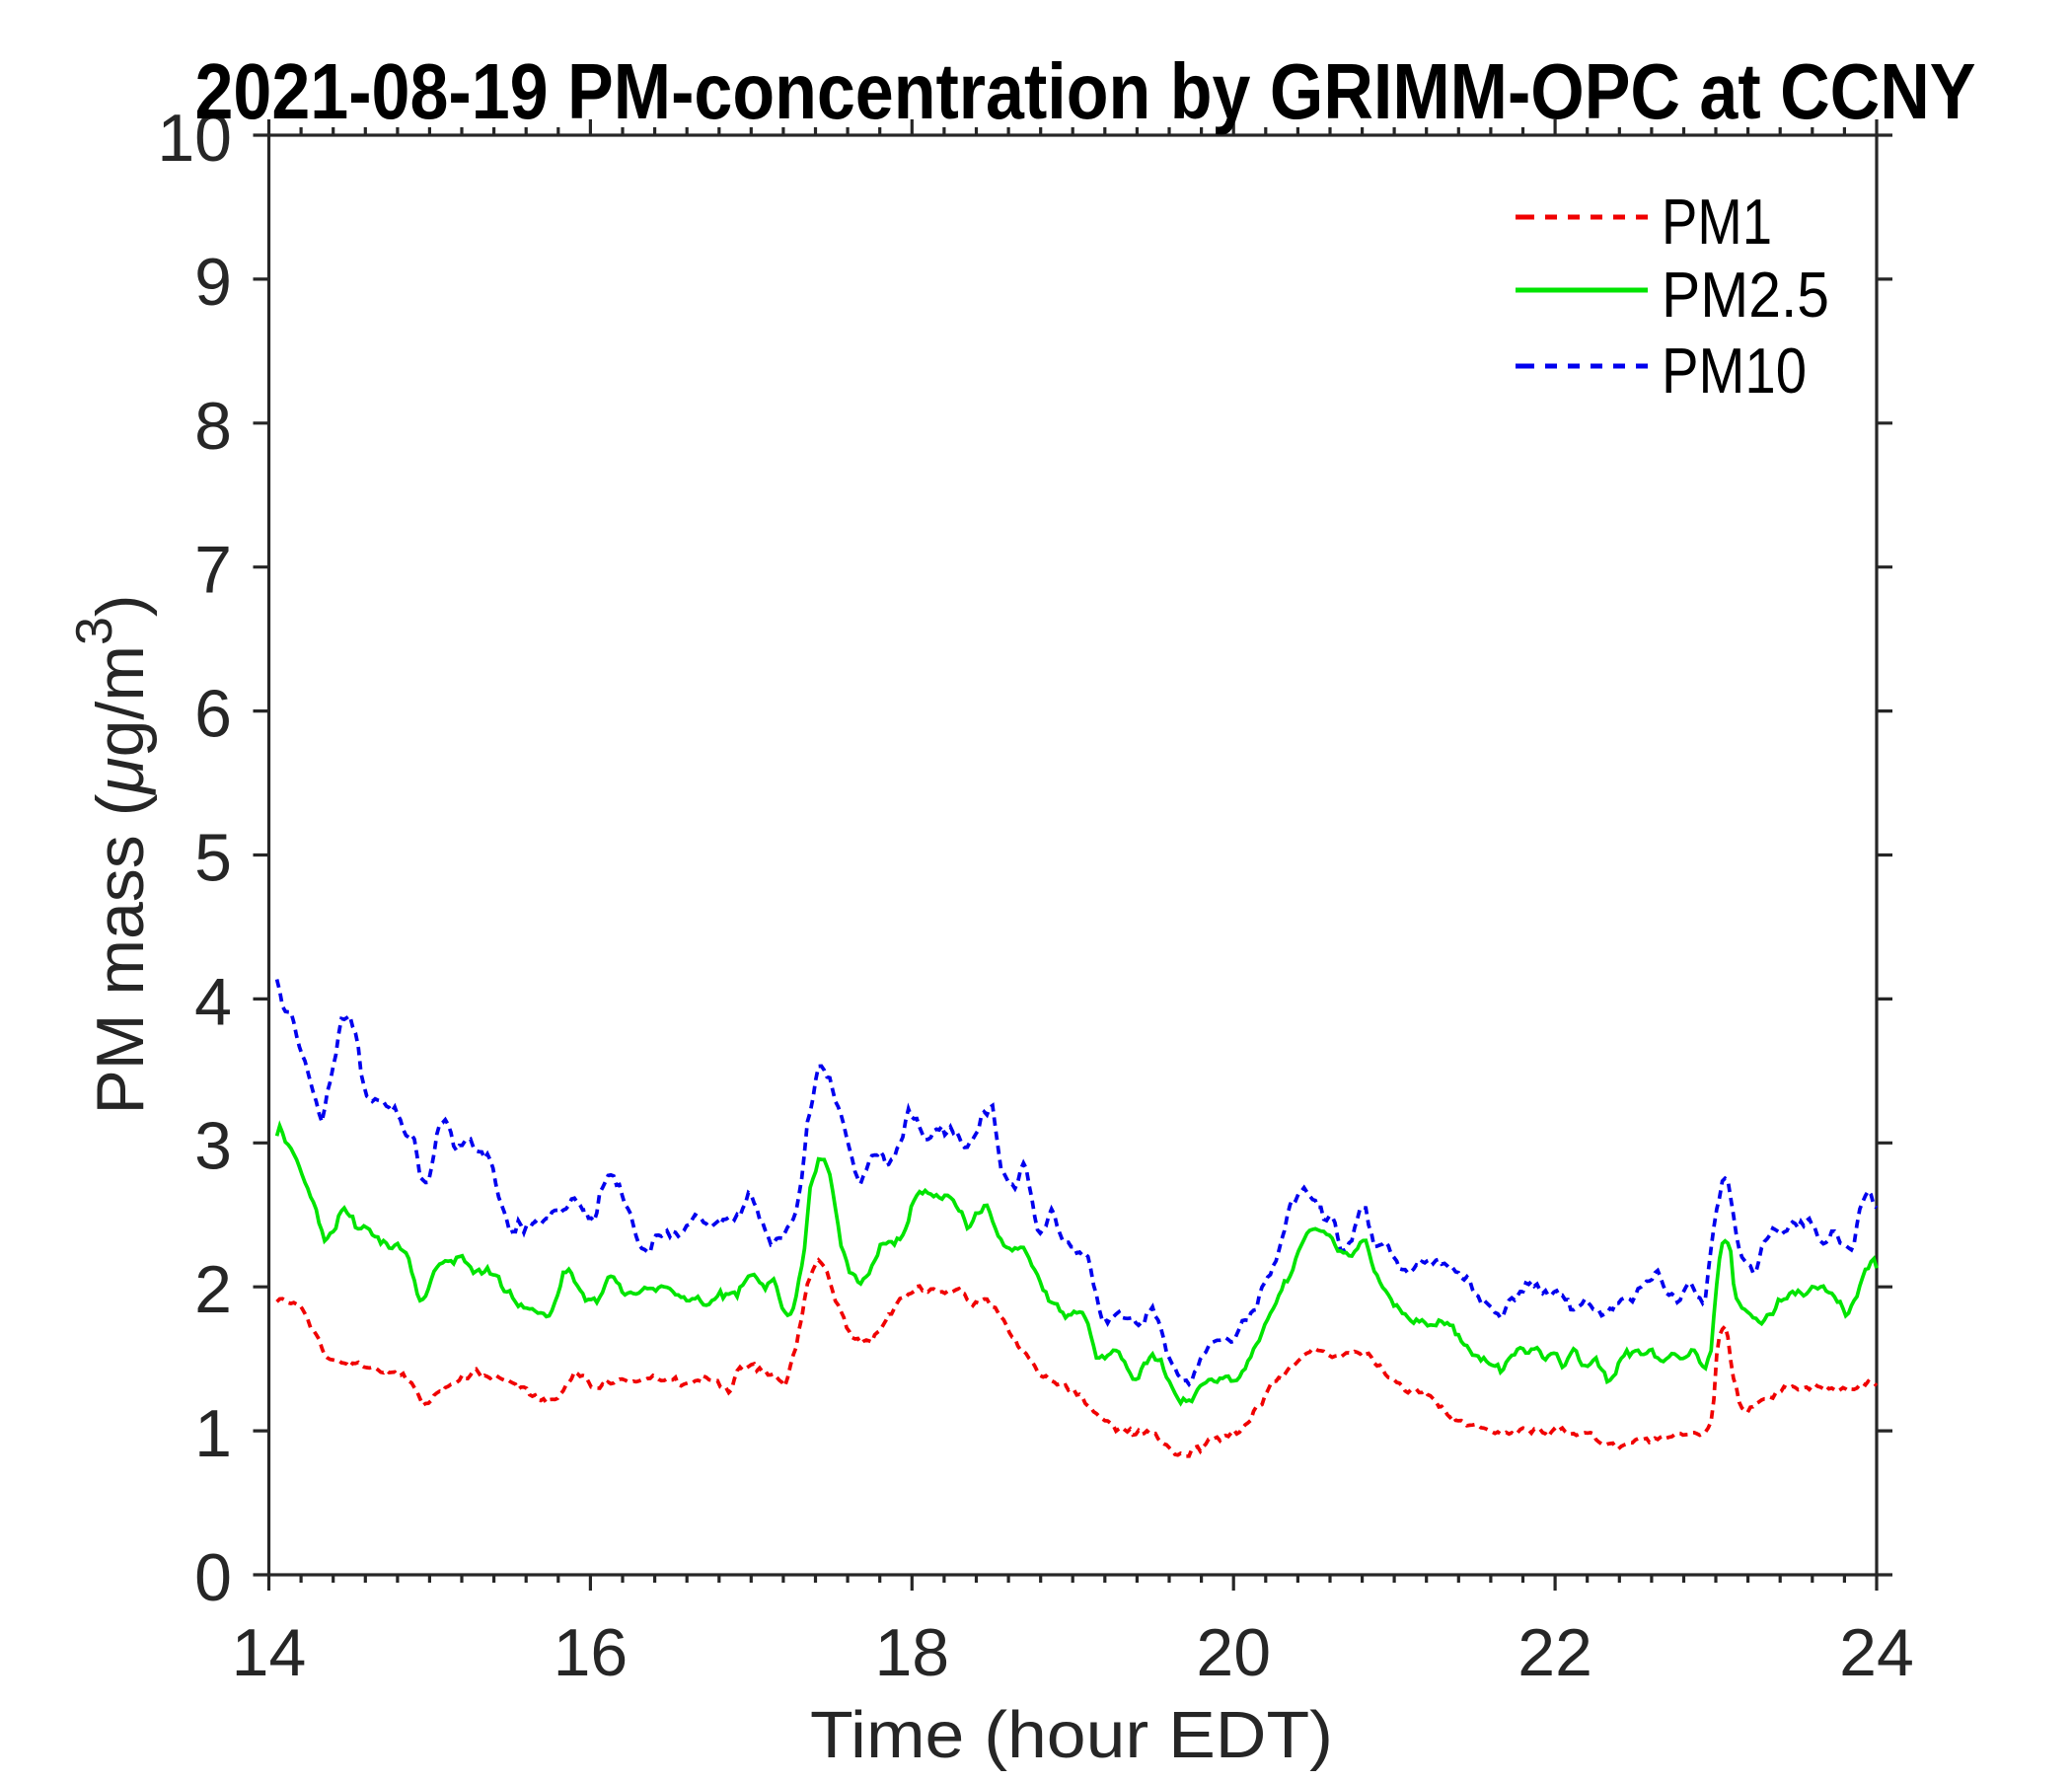 The width and height of the screenshot is (2072, 1781). I want to click on svg-text: 24, so click(1877, 1652).